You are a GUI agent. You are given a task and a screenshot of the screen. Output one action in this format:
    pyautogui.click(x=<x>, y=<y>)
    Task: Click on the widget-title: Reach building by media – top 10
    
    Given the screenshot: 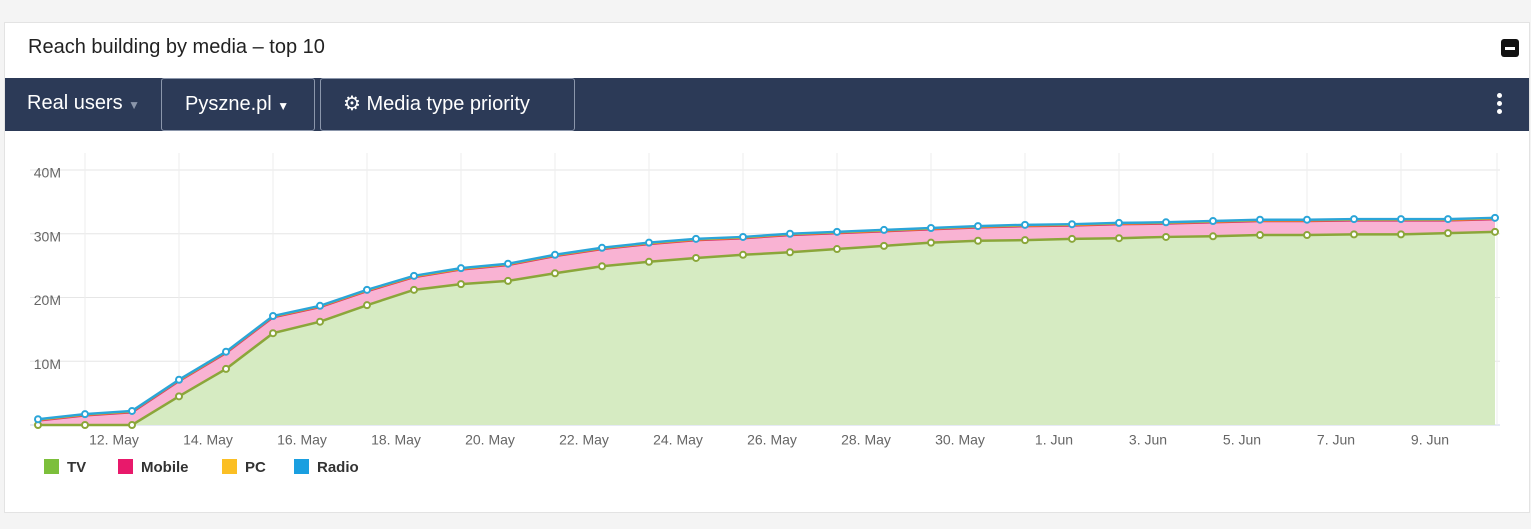 What is the action you would take?
    pyautogui.click(x=176, y=47)
    